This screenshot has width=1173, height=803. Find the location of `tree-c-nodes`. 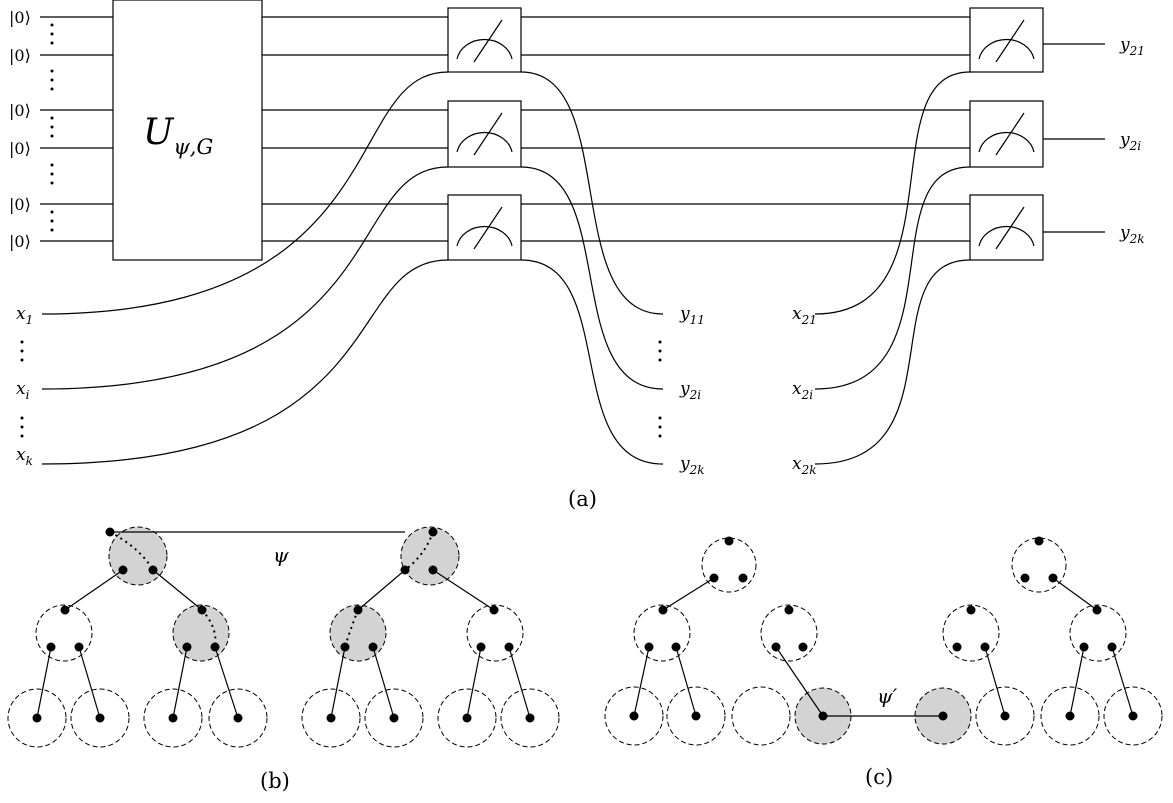

tree-c-nodes is located at coordinates (883, 641).